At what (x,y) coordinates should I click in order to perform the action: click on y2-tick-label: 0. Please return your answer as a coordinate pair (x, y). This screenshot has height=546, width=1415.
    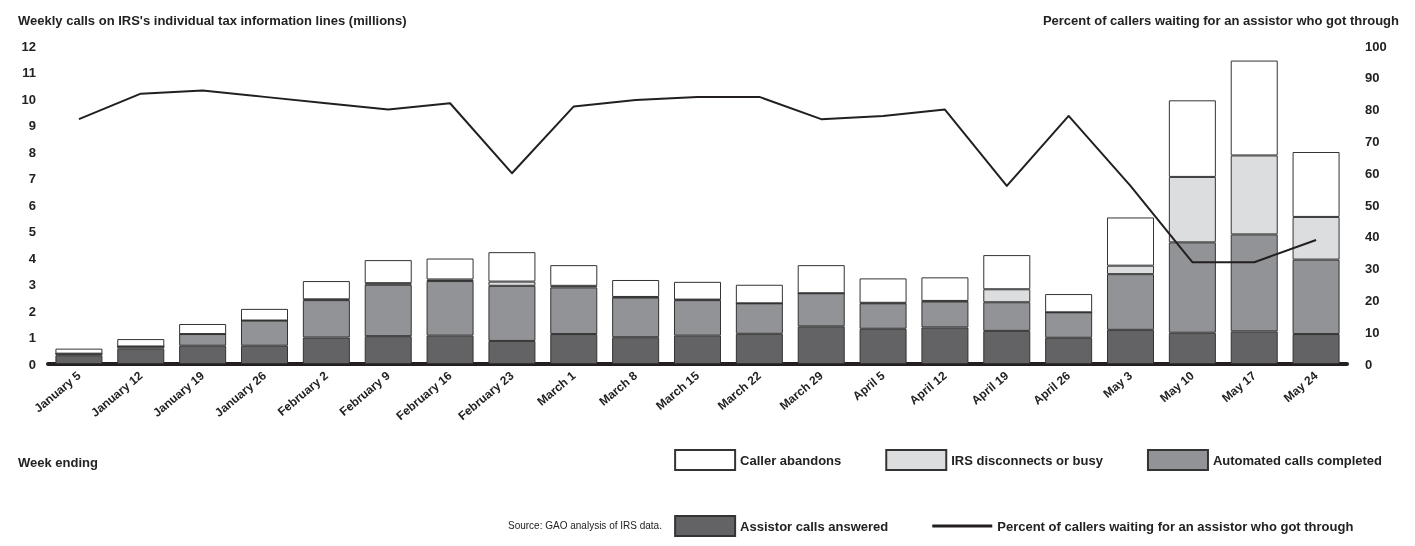
    Looking at the image, I should click on (1369, 364).